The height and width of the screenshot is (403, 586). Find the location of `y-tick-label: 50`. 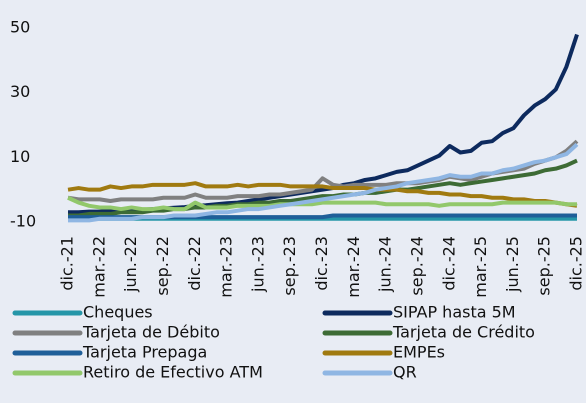

y-tick-label: 50 is located at coordinates (20, 27).